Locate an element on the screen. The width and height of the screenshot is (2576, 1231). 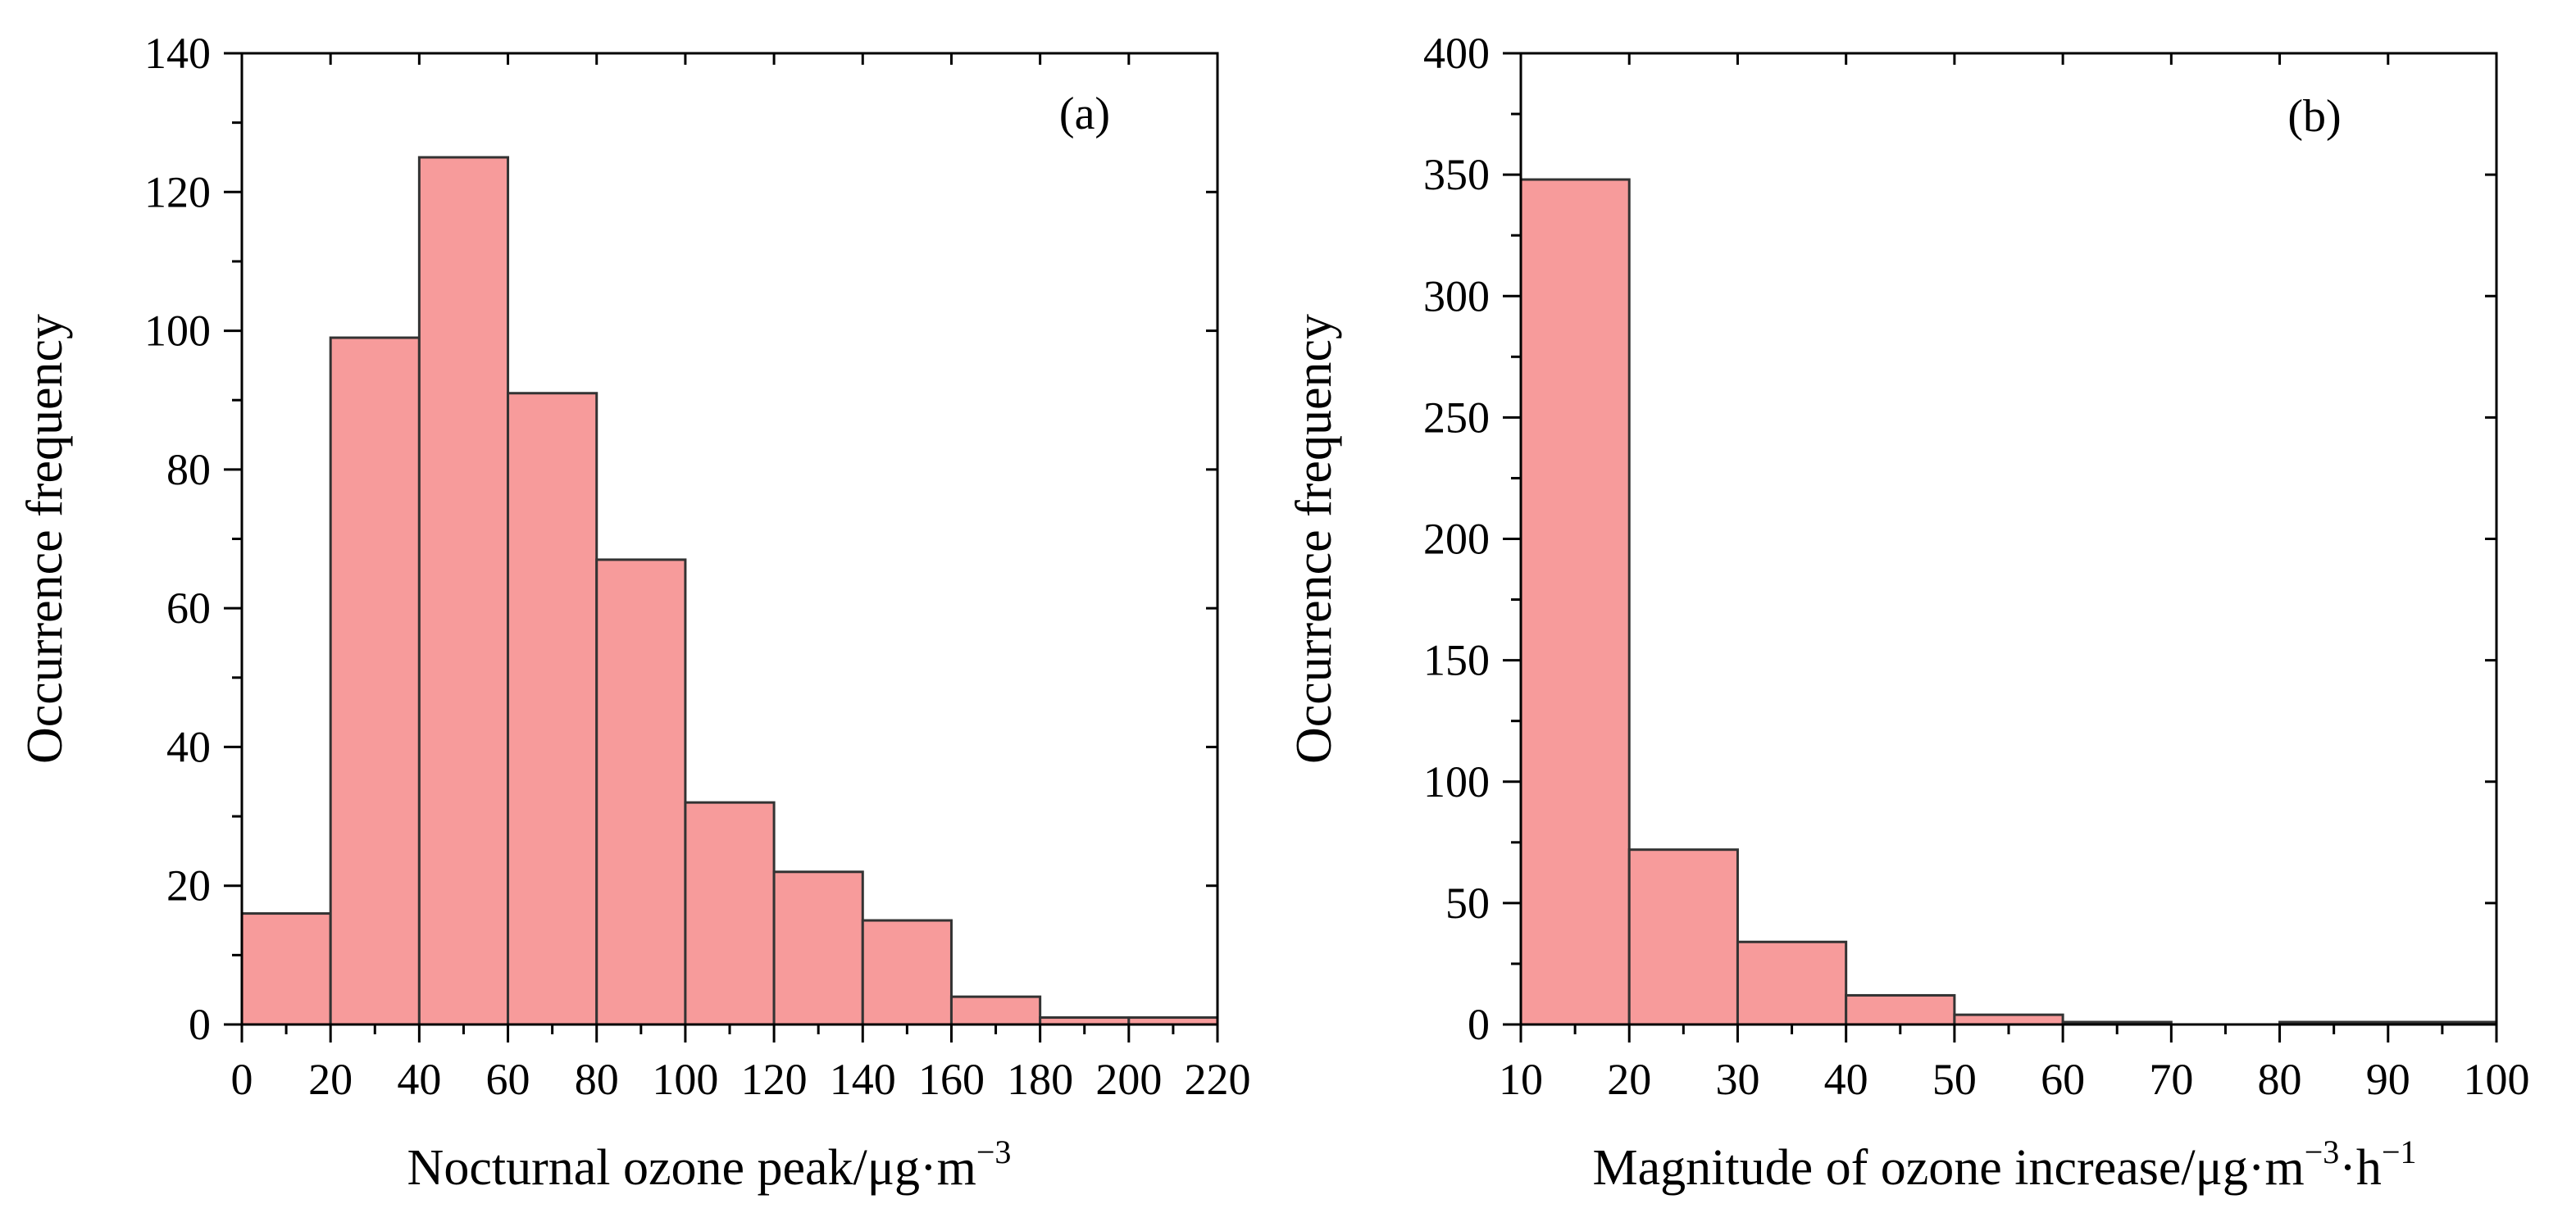
x-axis-title-main: Magnitude of ozone increase/μg·m is located at coordinates (1949, 1168).